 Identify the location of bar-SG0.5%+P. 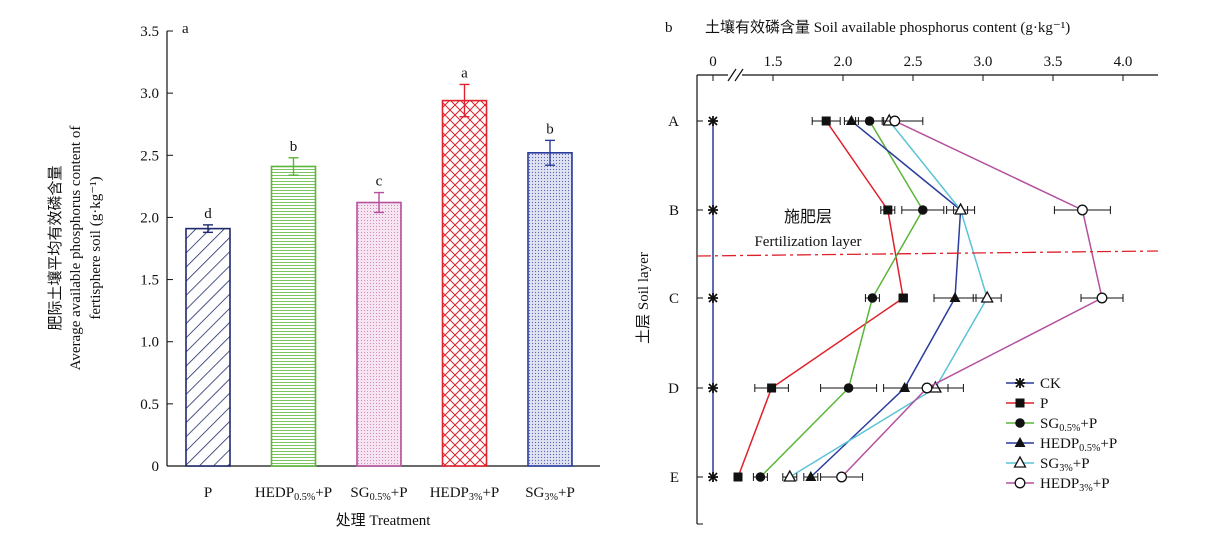
(379, 334).